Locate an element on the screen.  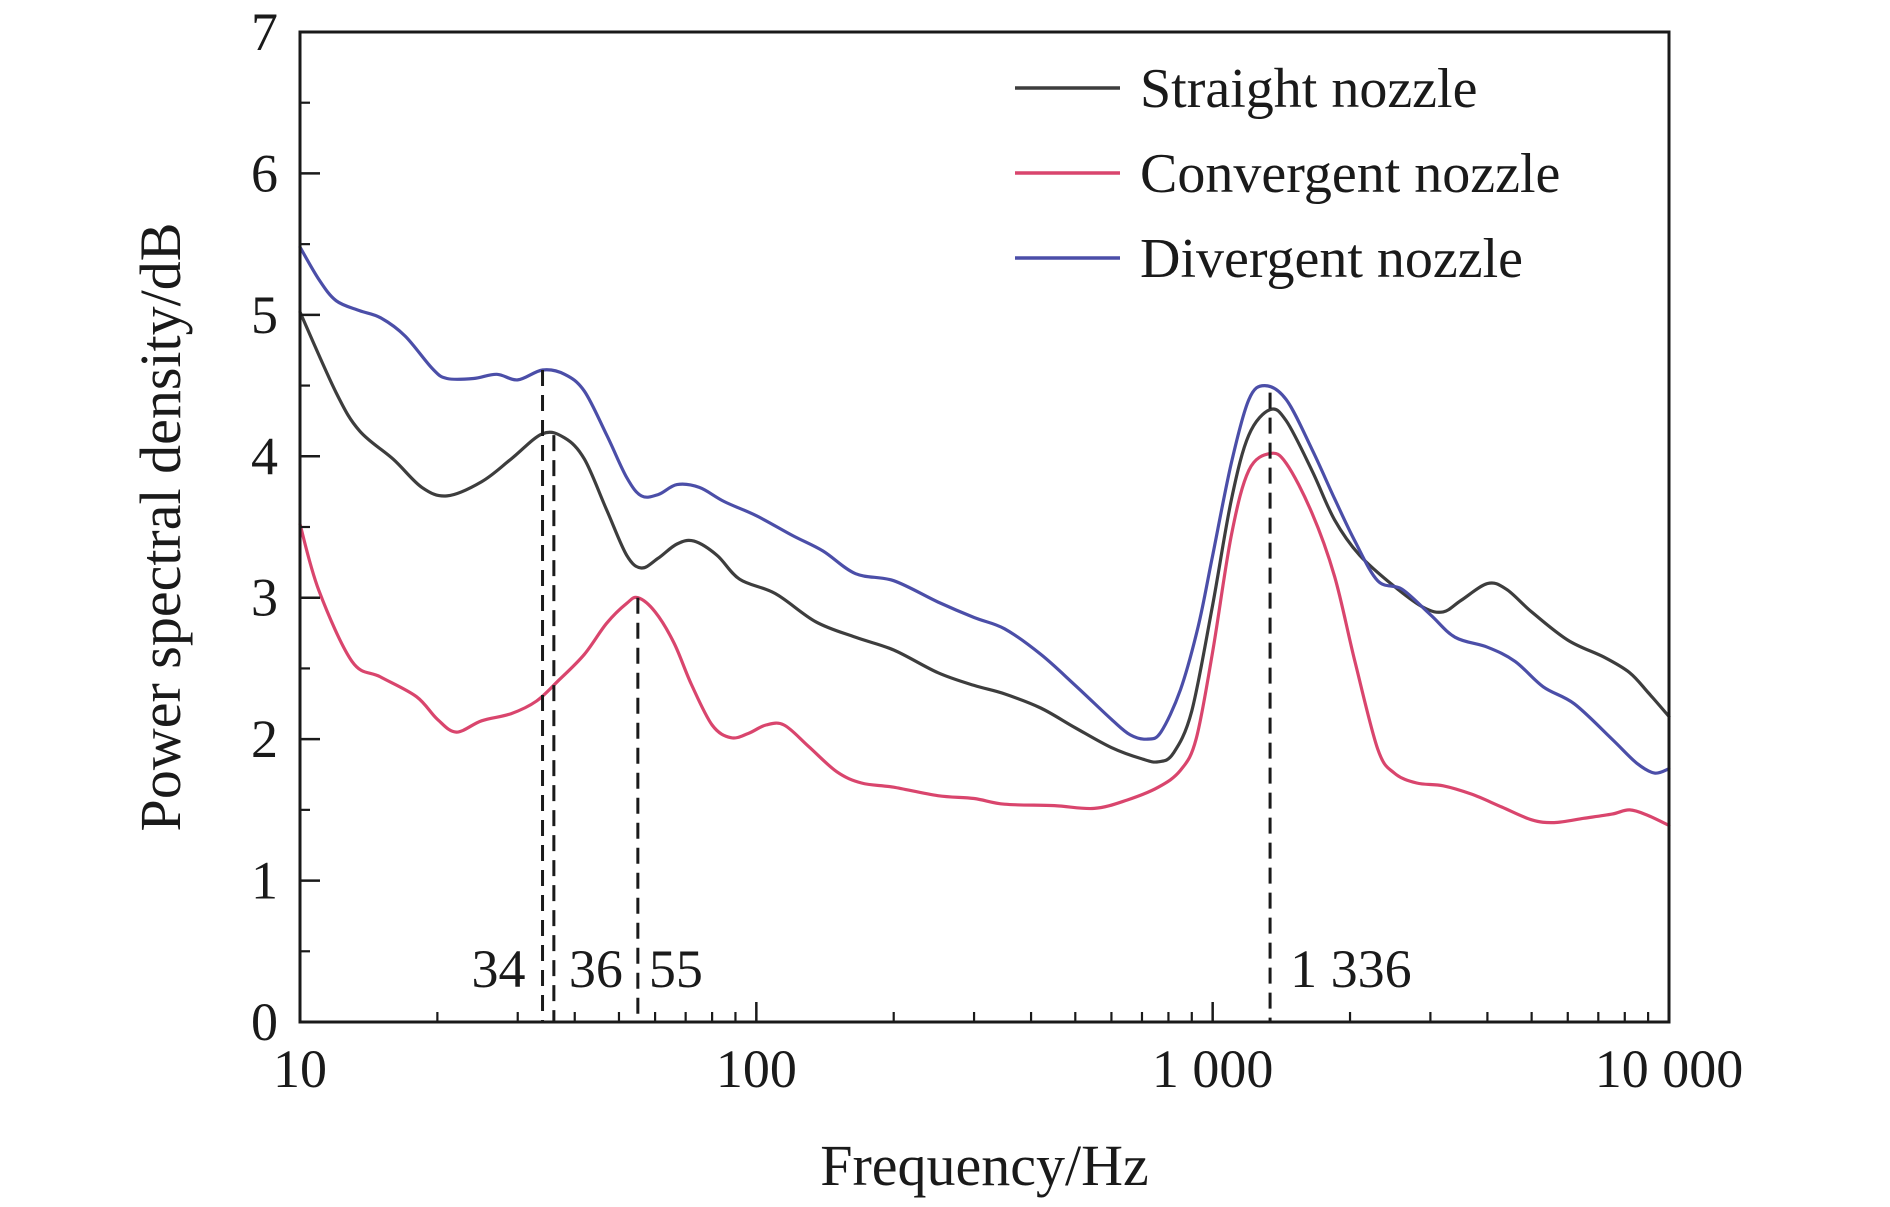
x-axis-title: Frequency/Hz is located at coordinates (984, 1165).